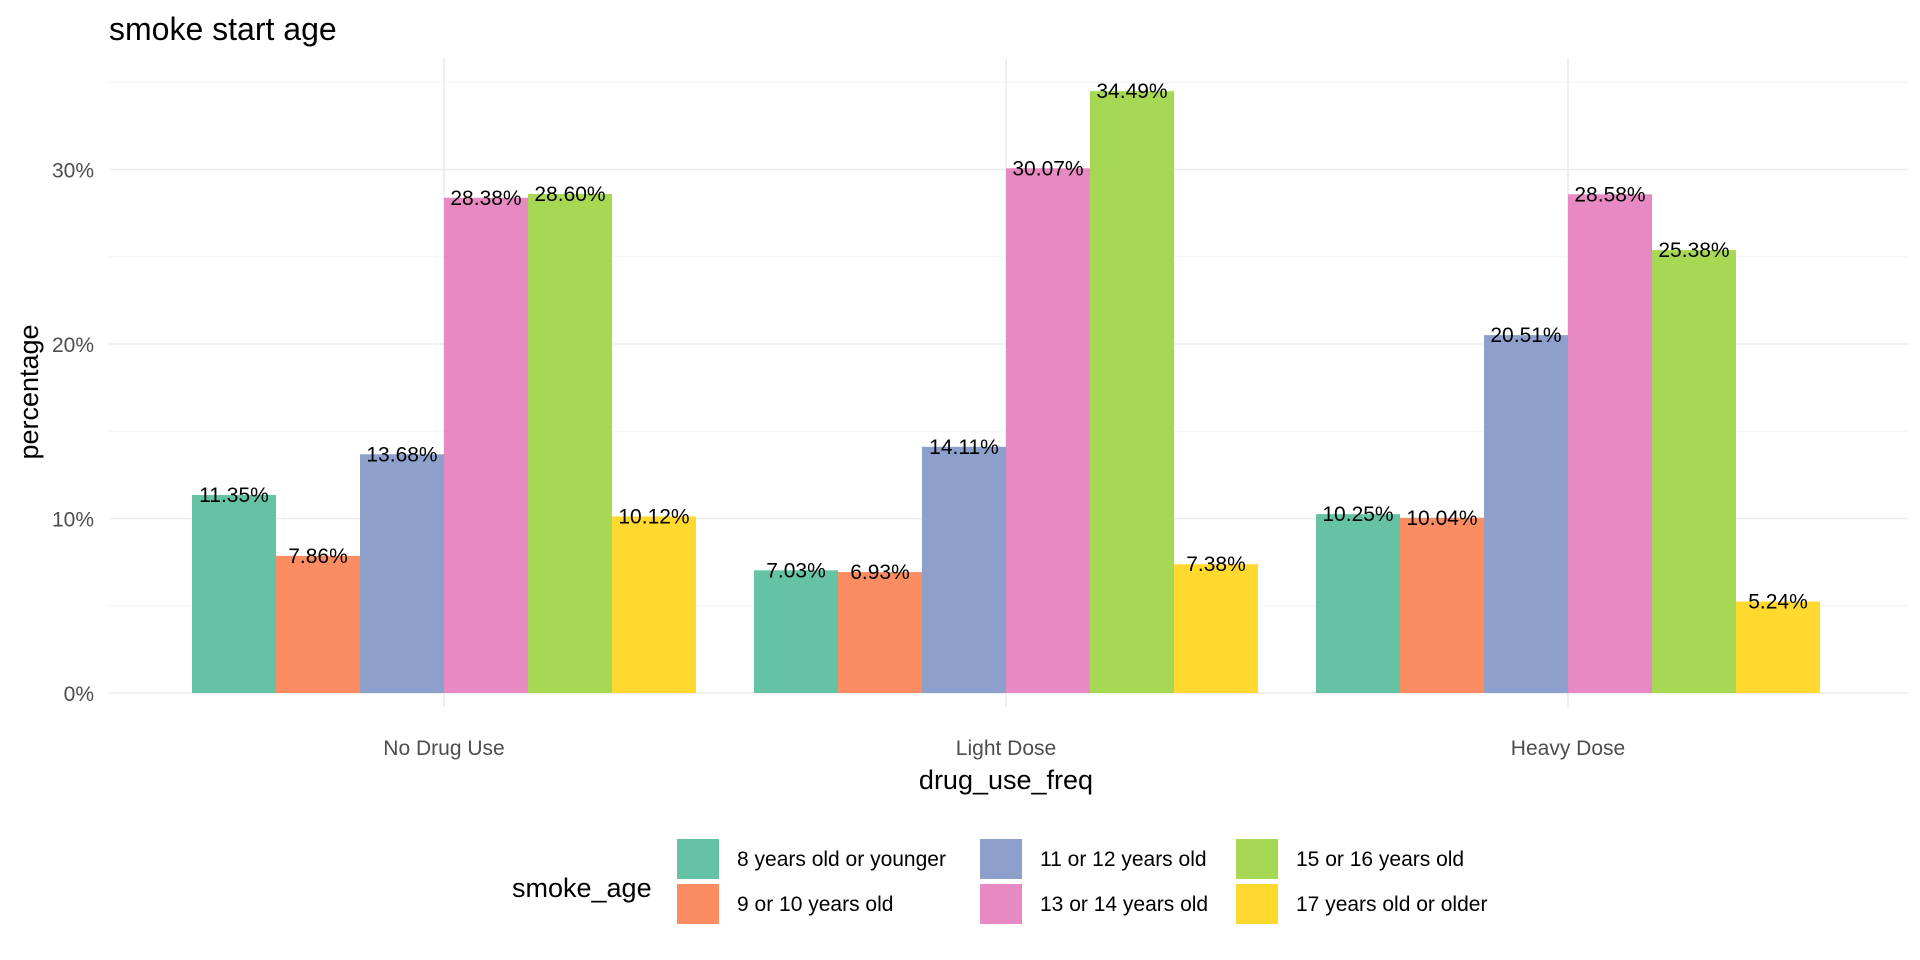 The image size is (1920, 960). What do you see at coordinates (815, 904) in the screenshot?
I see `legend-label: 9 or 10 years old` at bounding box center [815, 904].